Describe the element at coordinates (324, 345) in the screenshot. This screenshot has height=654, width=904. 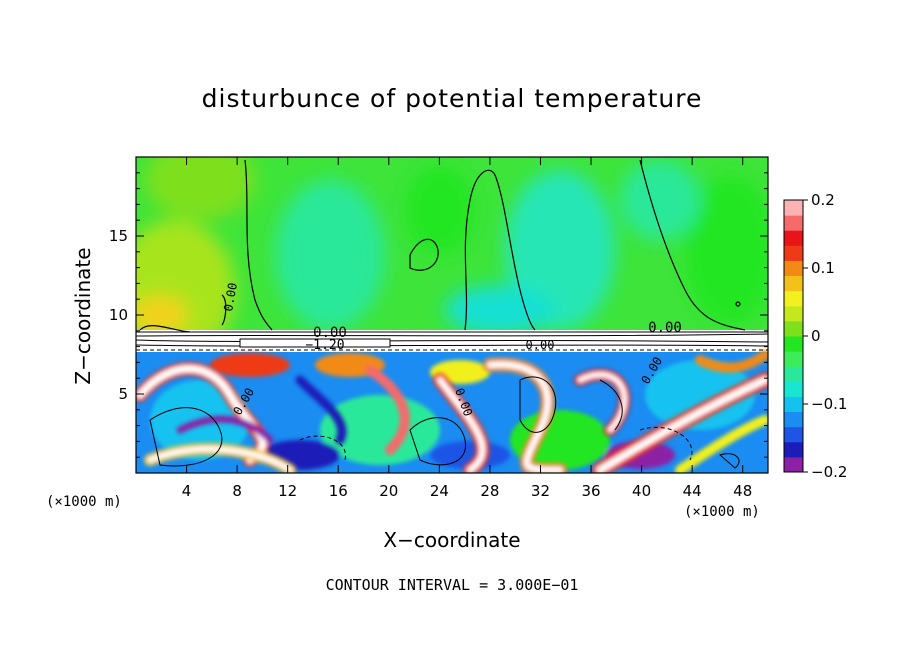
I see `contour-label: −1.20` at that location.